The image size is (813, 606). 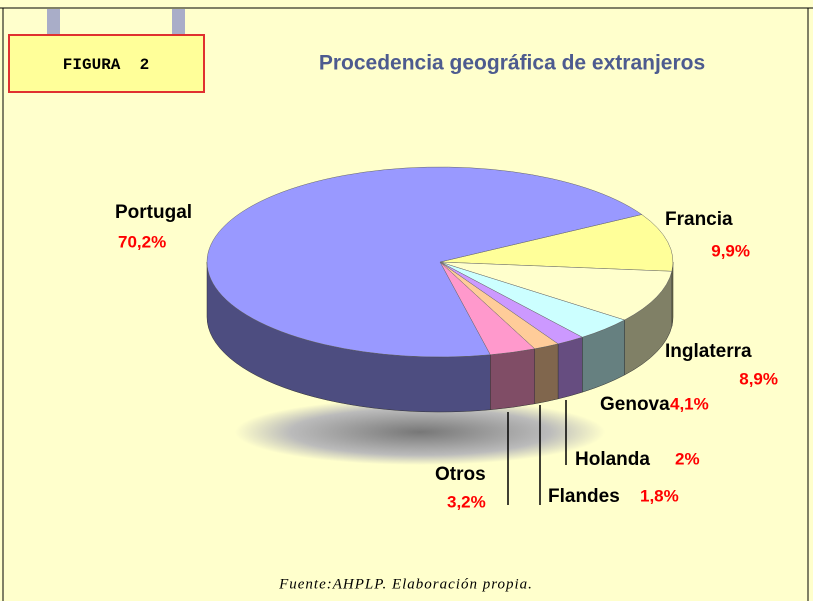 What do you see at coordinates (142, 241) in the screenshot?
I see `slice-value: 70,2%` at bounding box center [142, 241].